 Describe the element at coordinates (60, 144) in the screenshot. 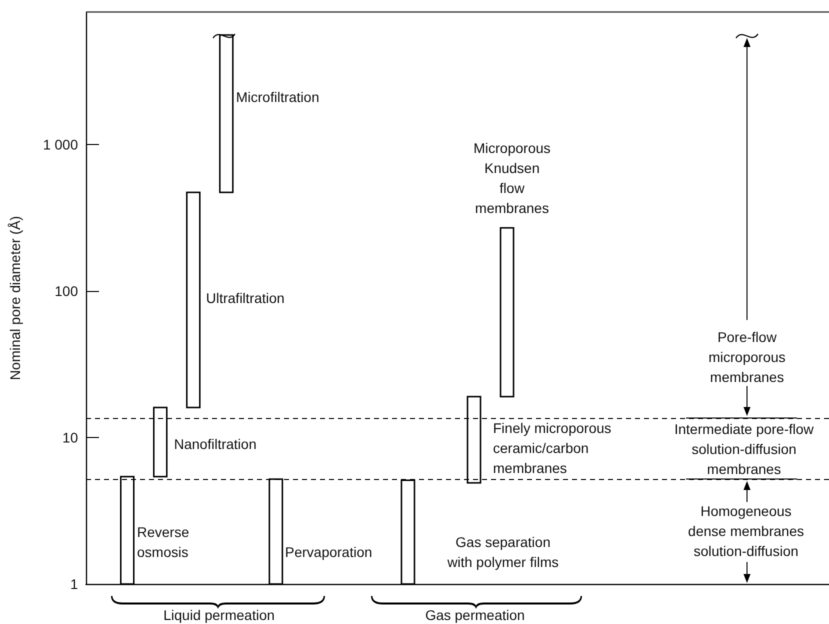

I see `y-tick-label: 1 000` at that location.